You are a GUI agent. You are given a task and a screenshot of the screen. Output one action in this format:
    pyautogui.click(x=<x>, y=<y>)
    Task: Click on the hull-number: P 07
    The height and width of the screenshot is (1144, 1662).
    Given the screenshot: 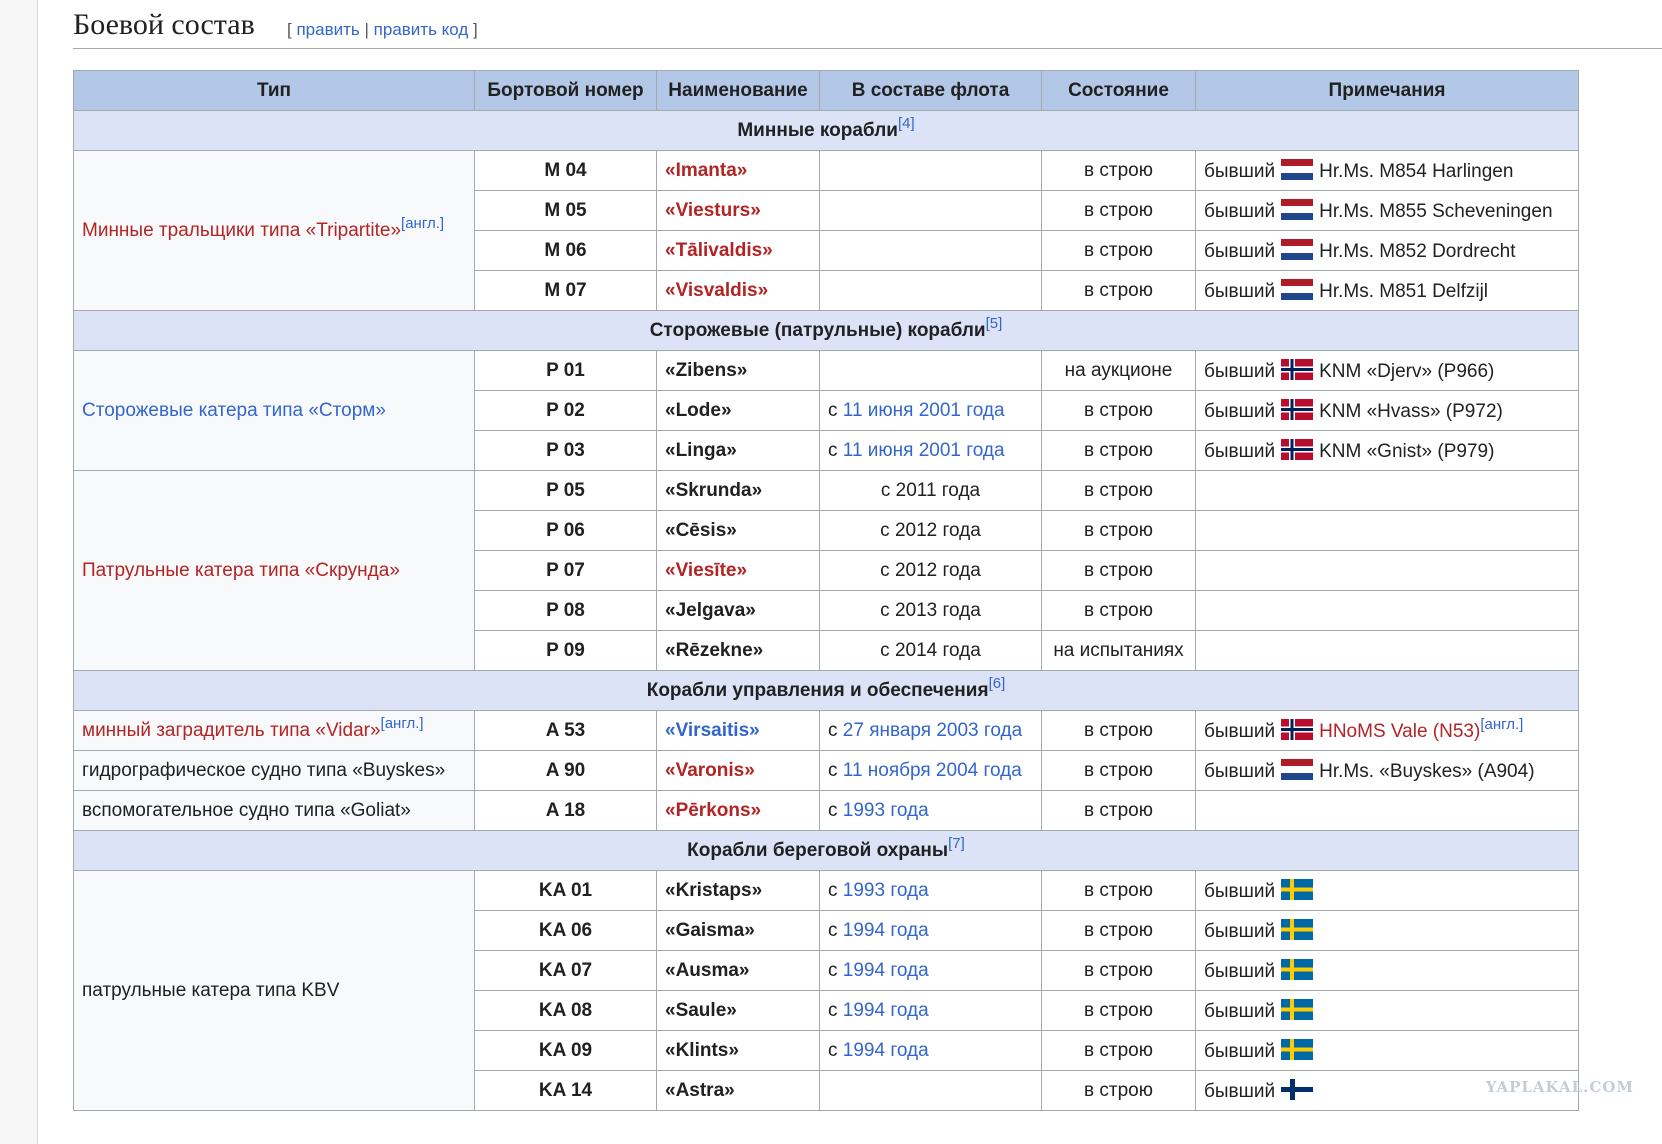 What is the action you would take?
    pyautogui.click(x=565, y=570)
    